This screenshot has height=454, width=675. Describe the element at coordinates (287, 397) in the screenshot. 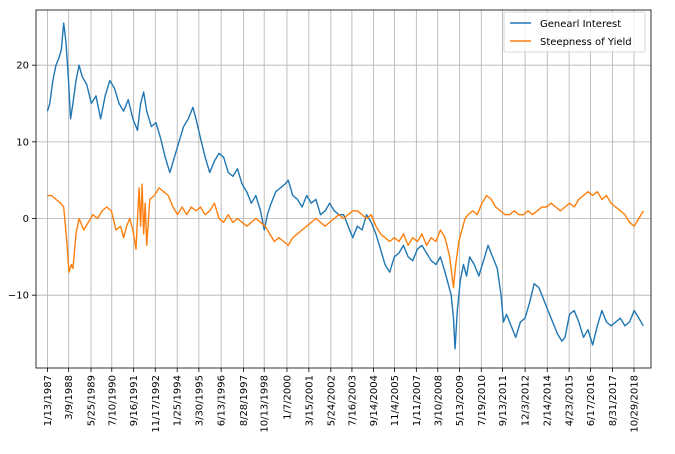

I see `x-tick-label: 1/7/2000` at that location.